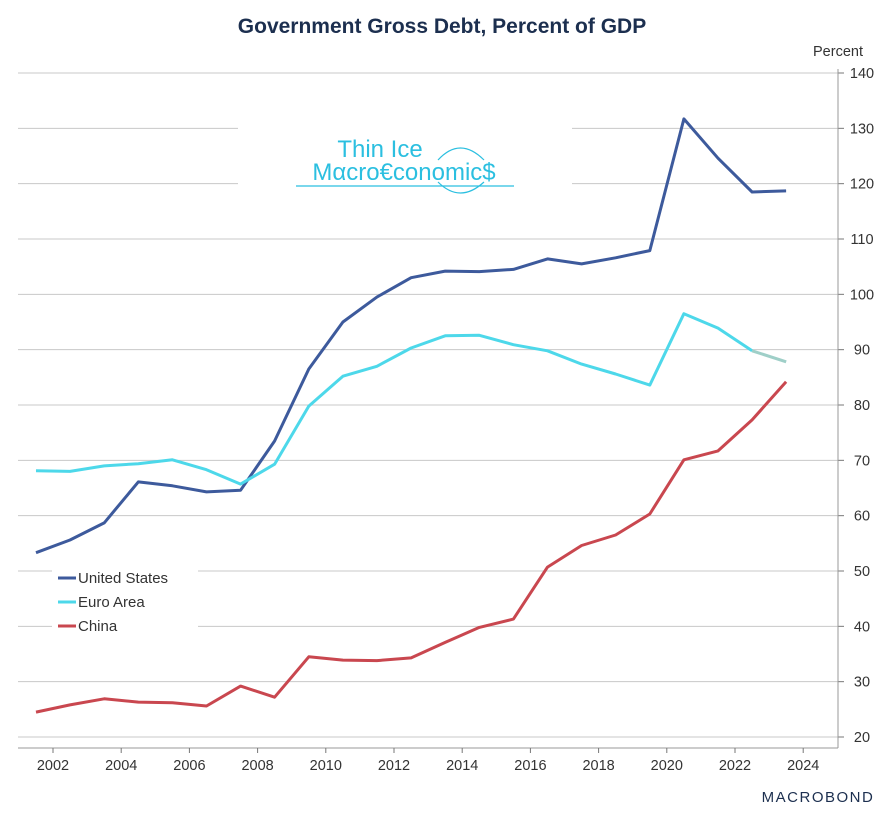 The image size is (885, 813). I want to click on x-tick-label: 2004, so click(121, 766).